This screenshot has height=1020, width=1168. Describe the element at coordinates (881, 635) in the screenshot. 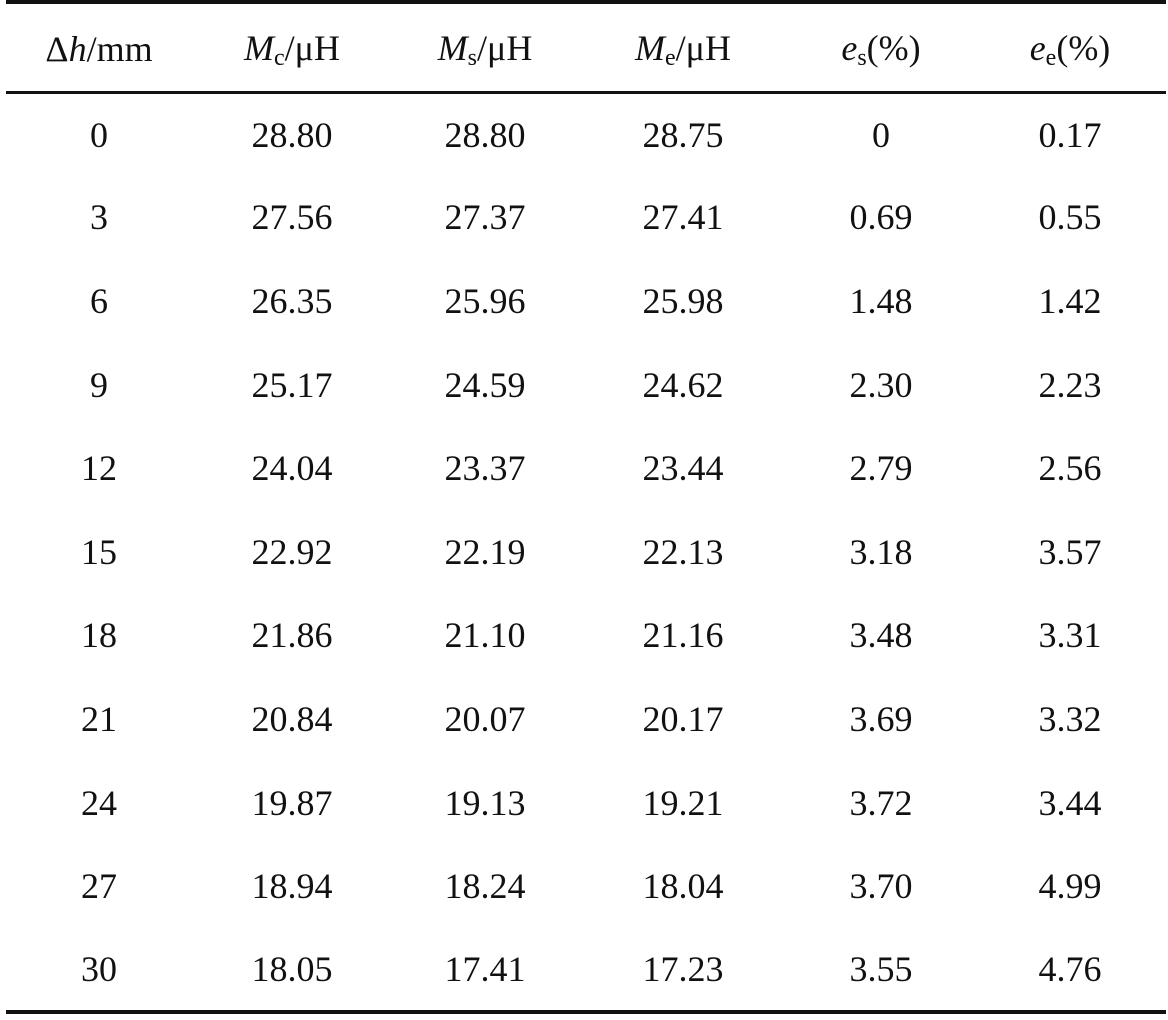

I see `table-cell-es: 3.48` at that location.